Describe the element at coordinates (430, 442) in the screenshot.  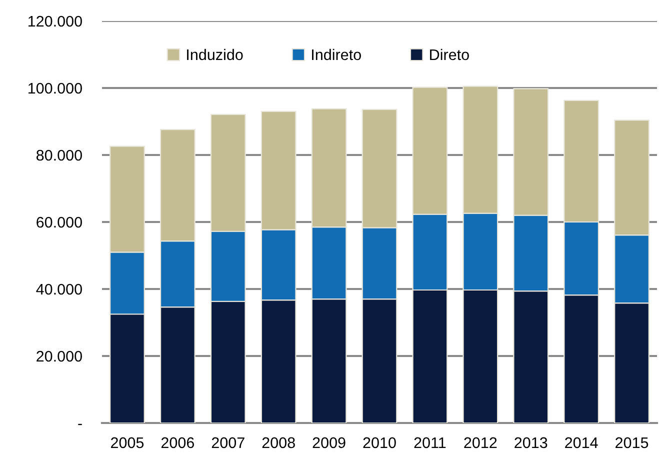
I see `x-tick-label: 2011` at that location.